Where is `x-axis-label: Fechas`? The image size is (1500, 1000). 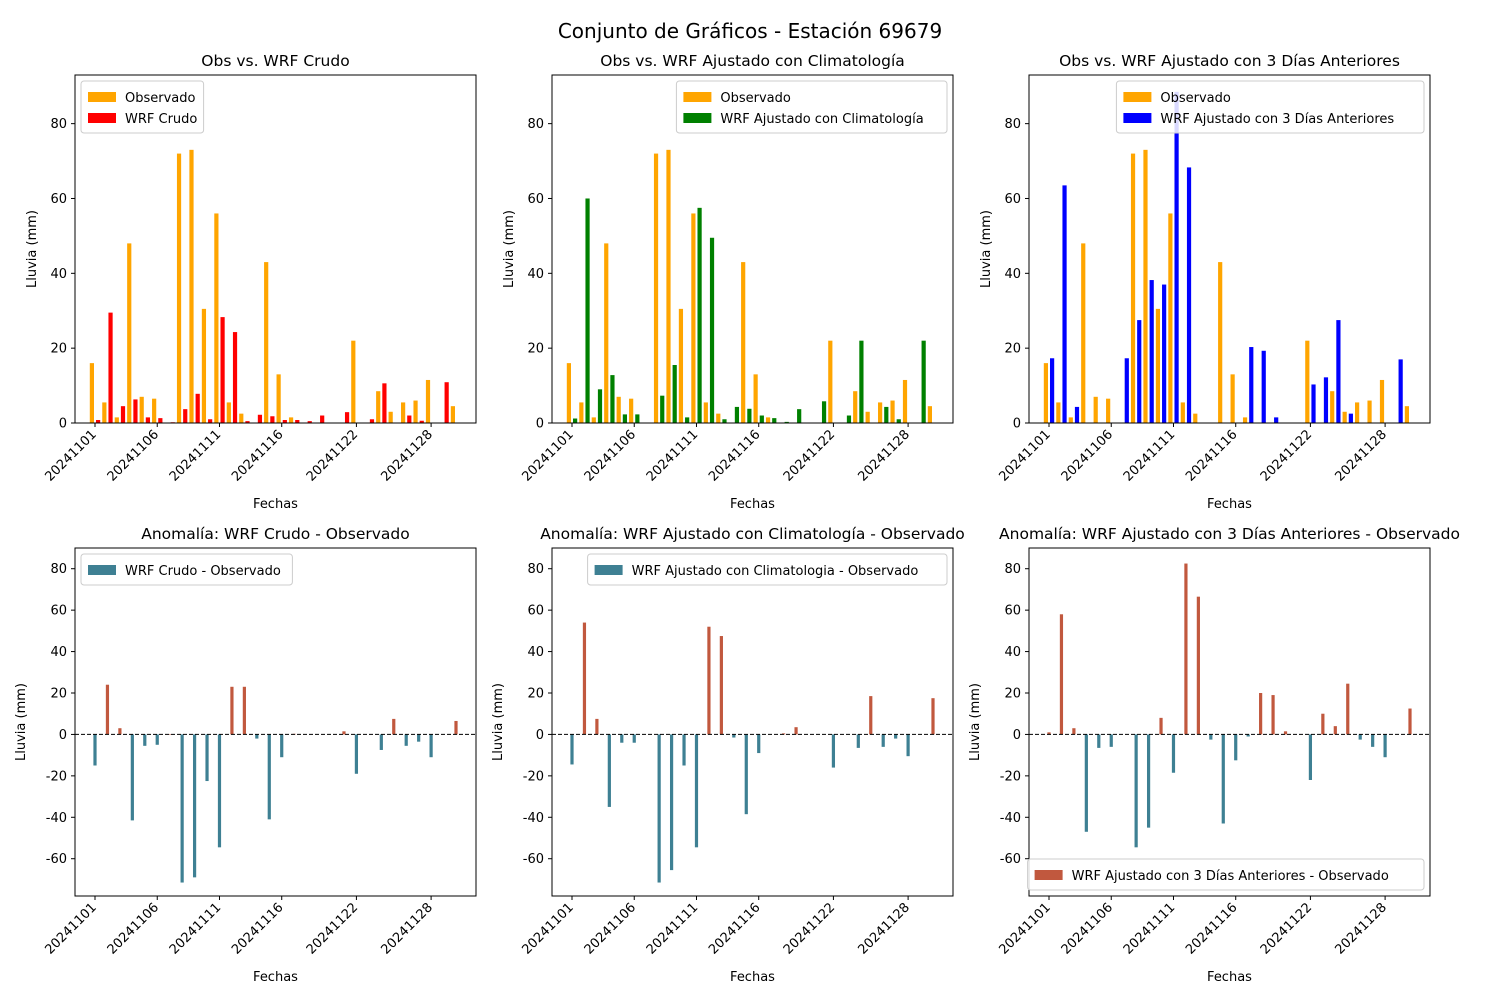 x-axis-label: Fechas is located at coordinates (275, 977).